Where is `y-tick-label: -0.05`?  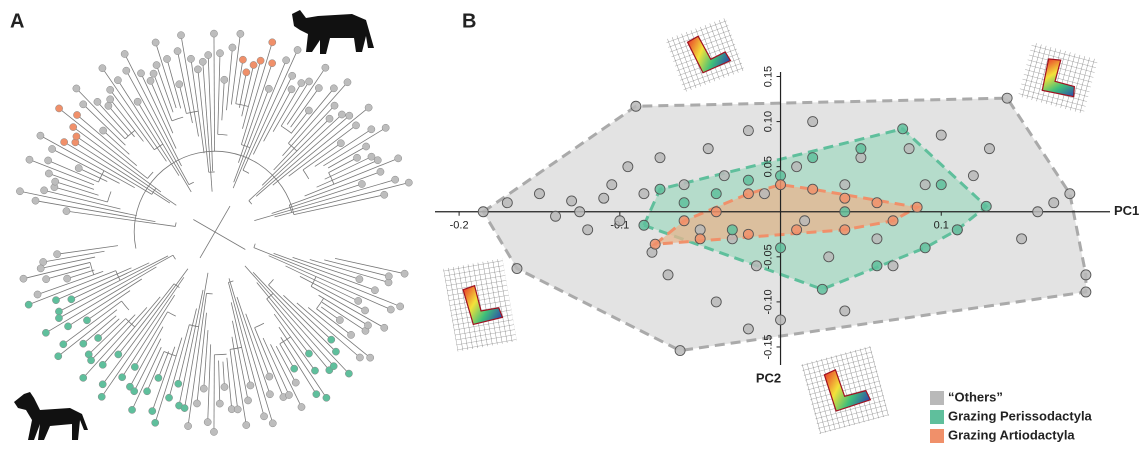
y-tick-label: -0.05 is located at coordinates (768, 256).